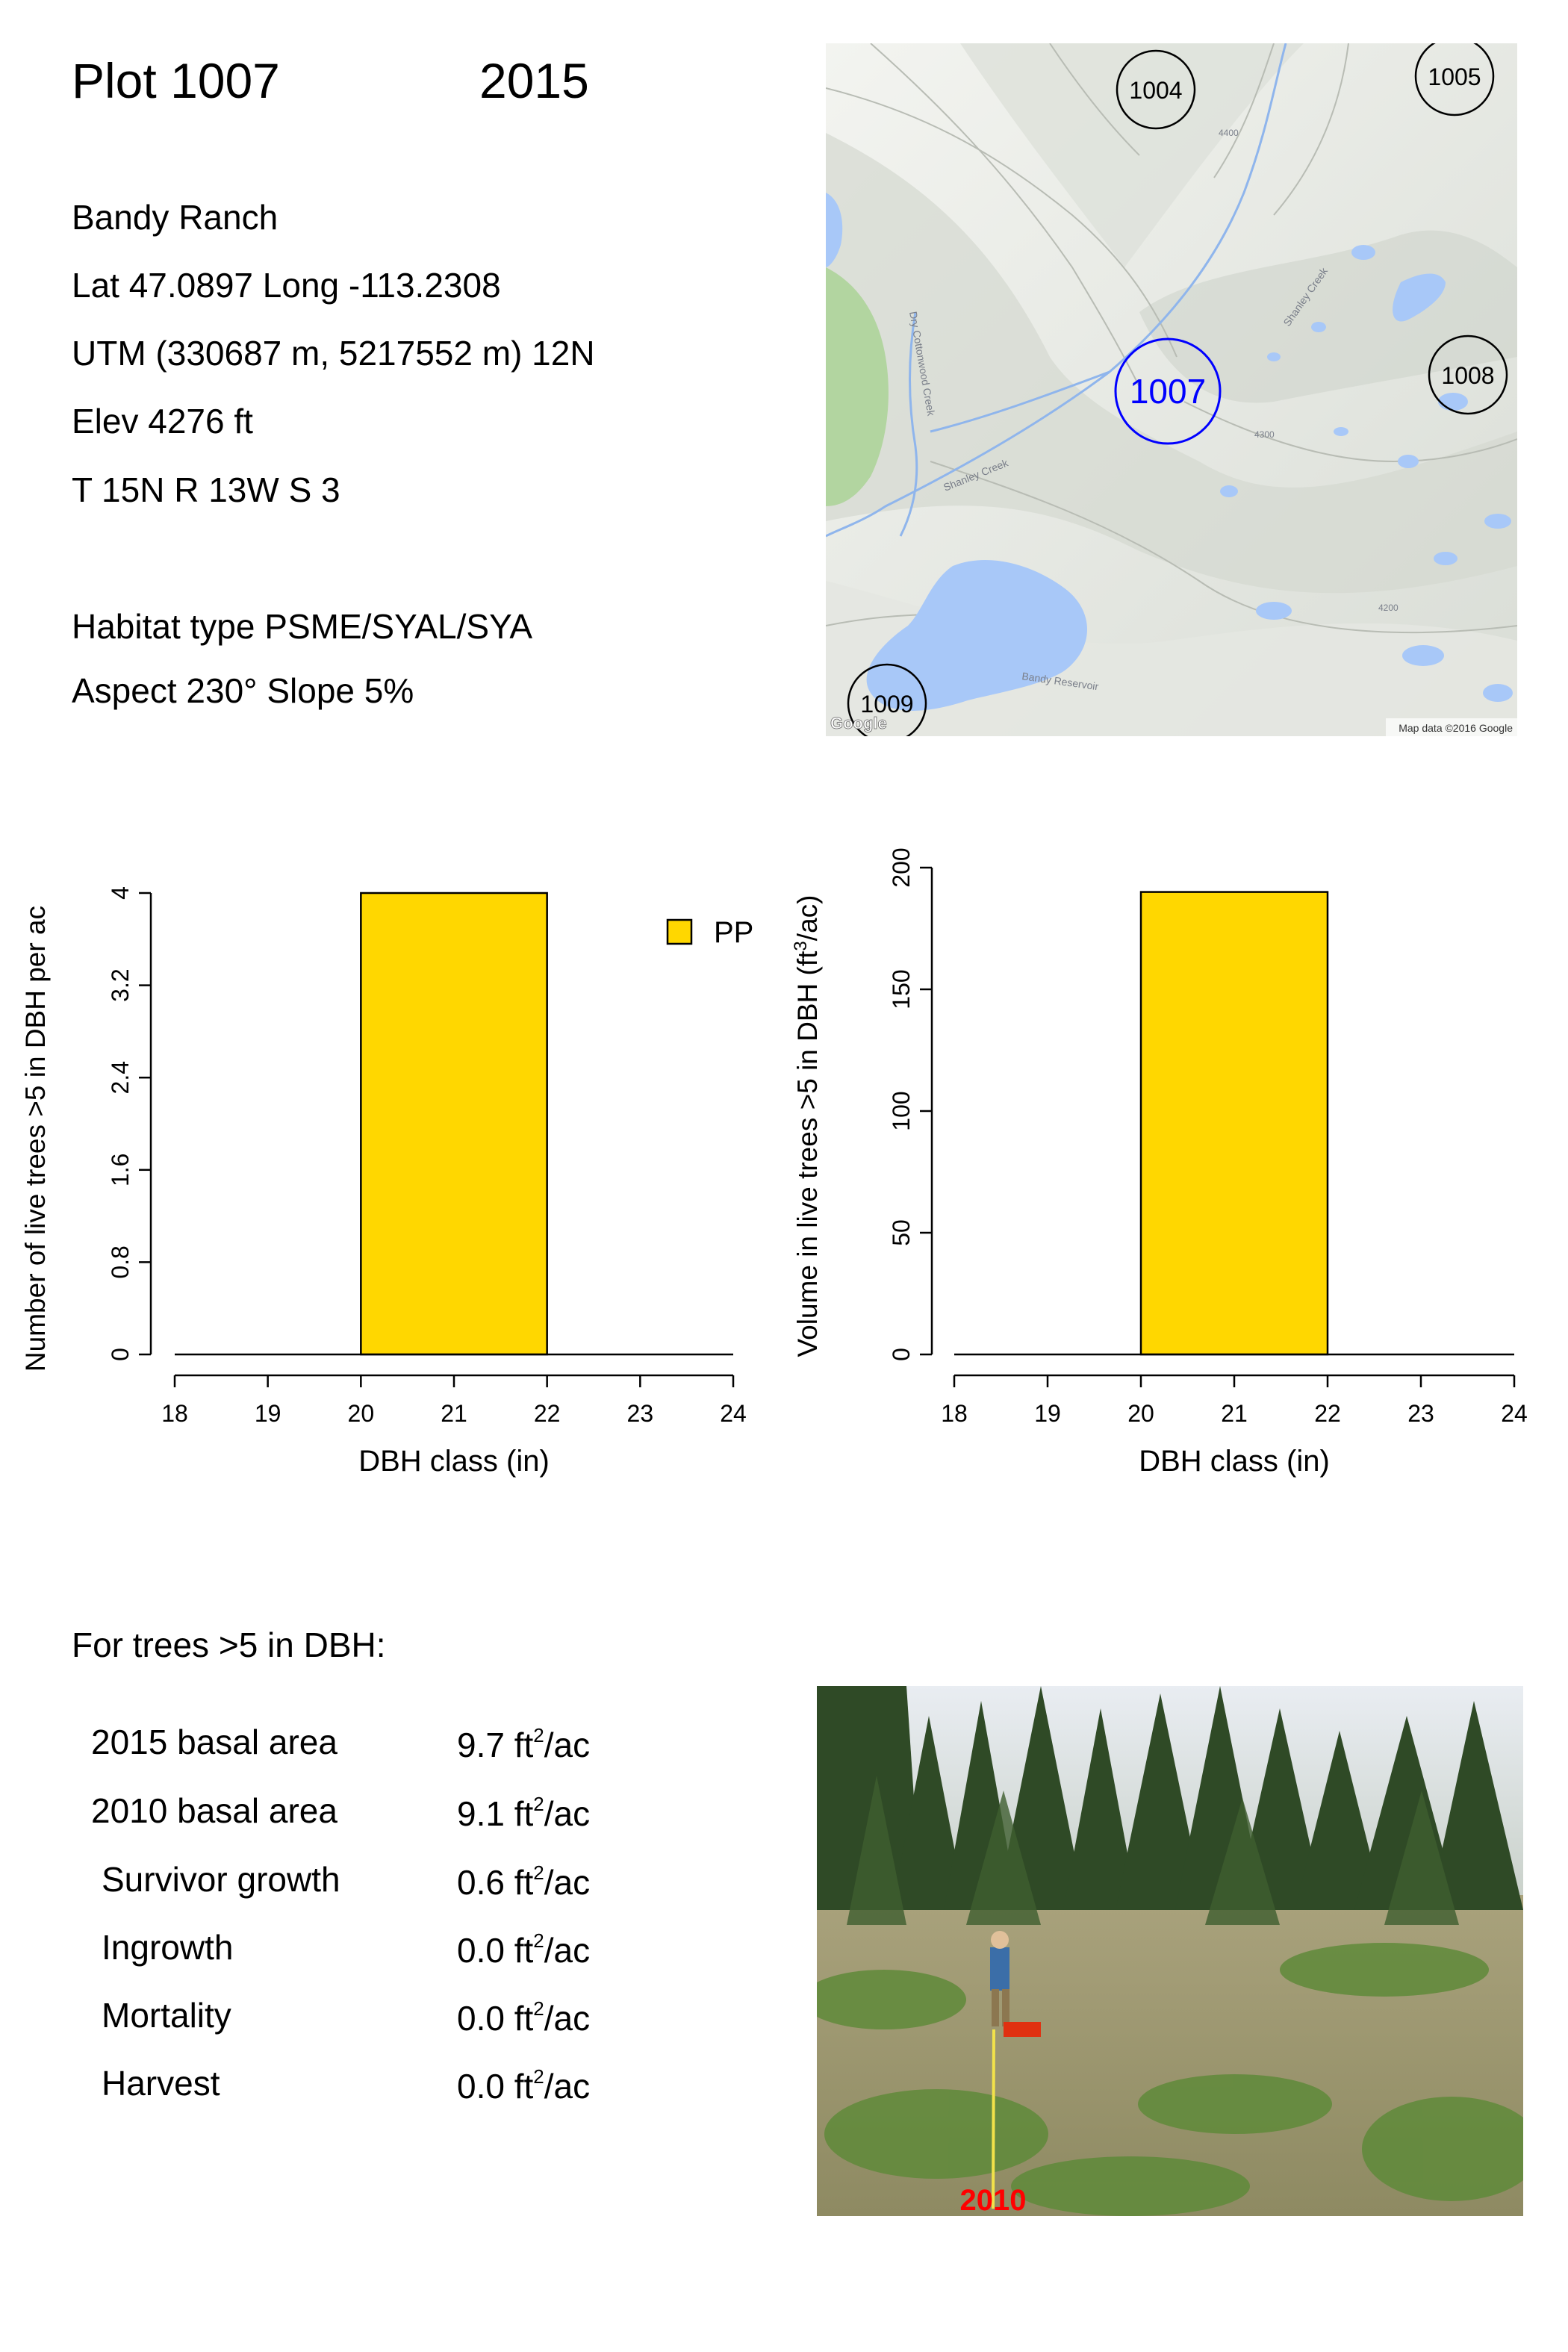 The image size is (1568, 2352). I want to click on summary-value-number: 0.6 ft, so click(495, 1882).